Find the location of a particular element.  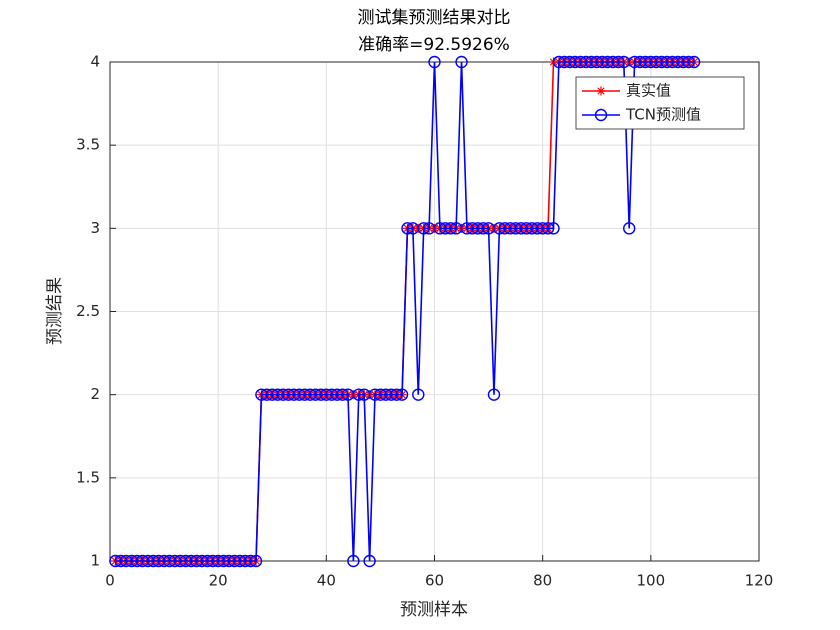

x-tick-label: 120 is located at coordinates (759, 581).